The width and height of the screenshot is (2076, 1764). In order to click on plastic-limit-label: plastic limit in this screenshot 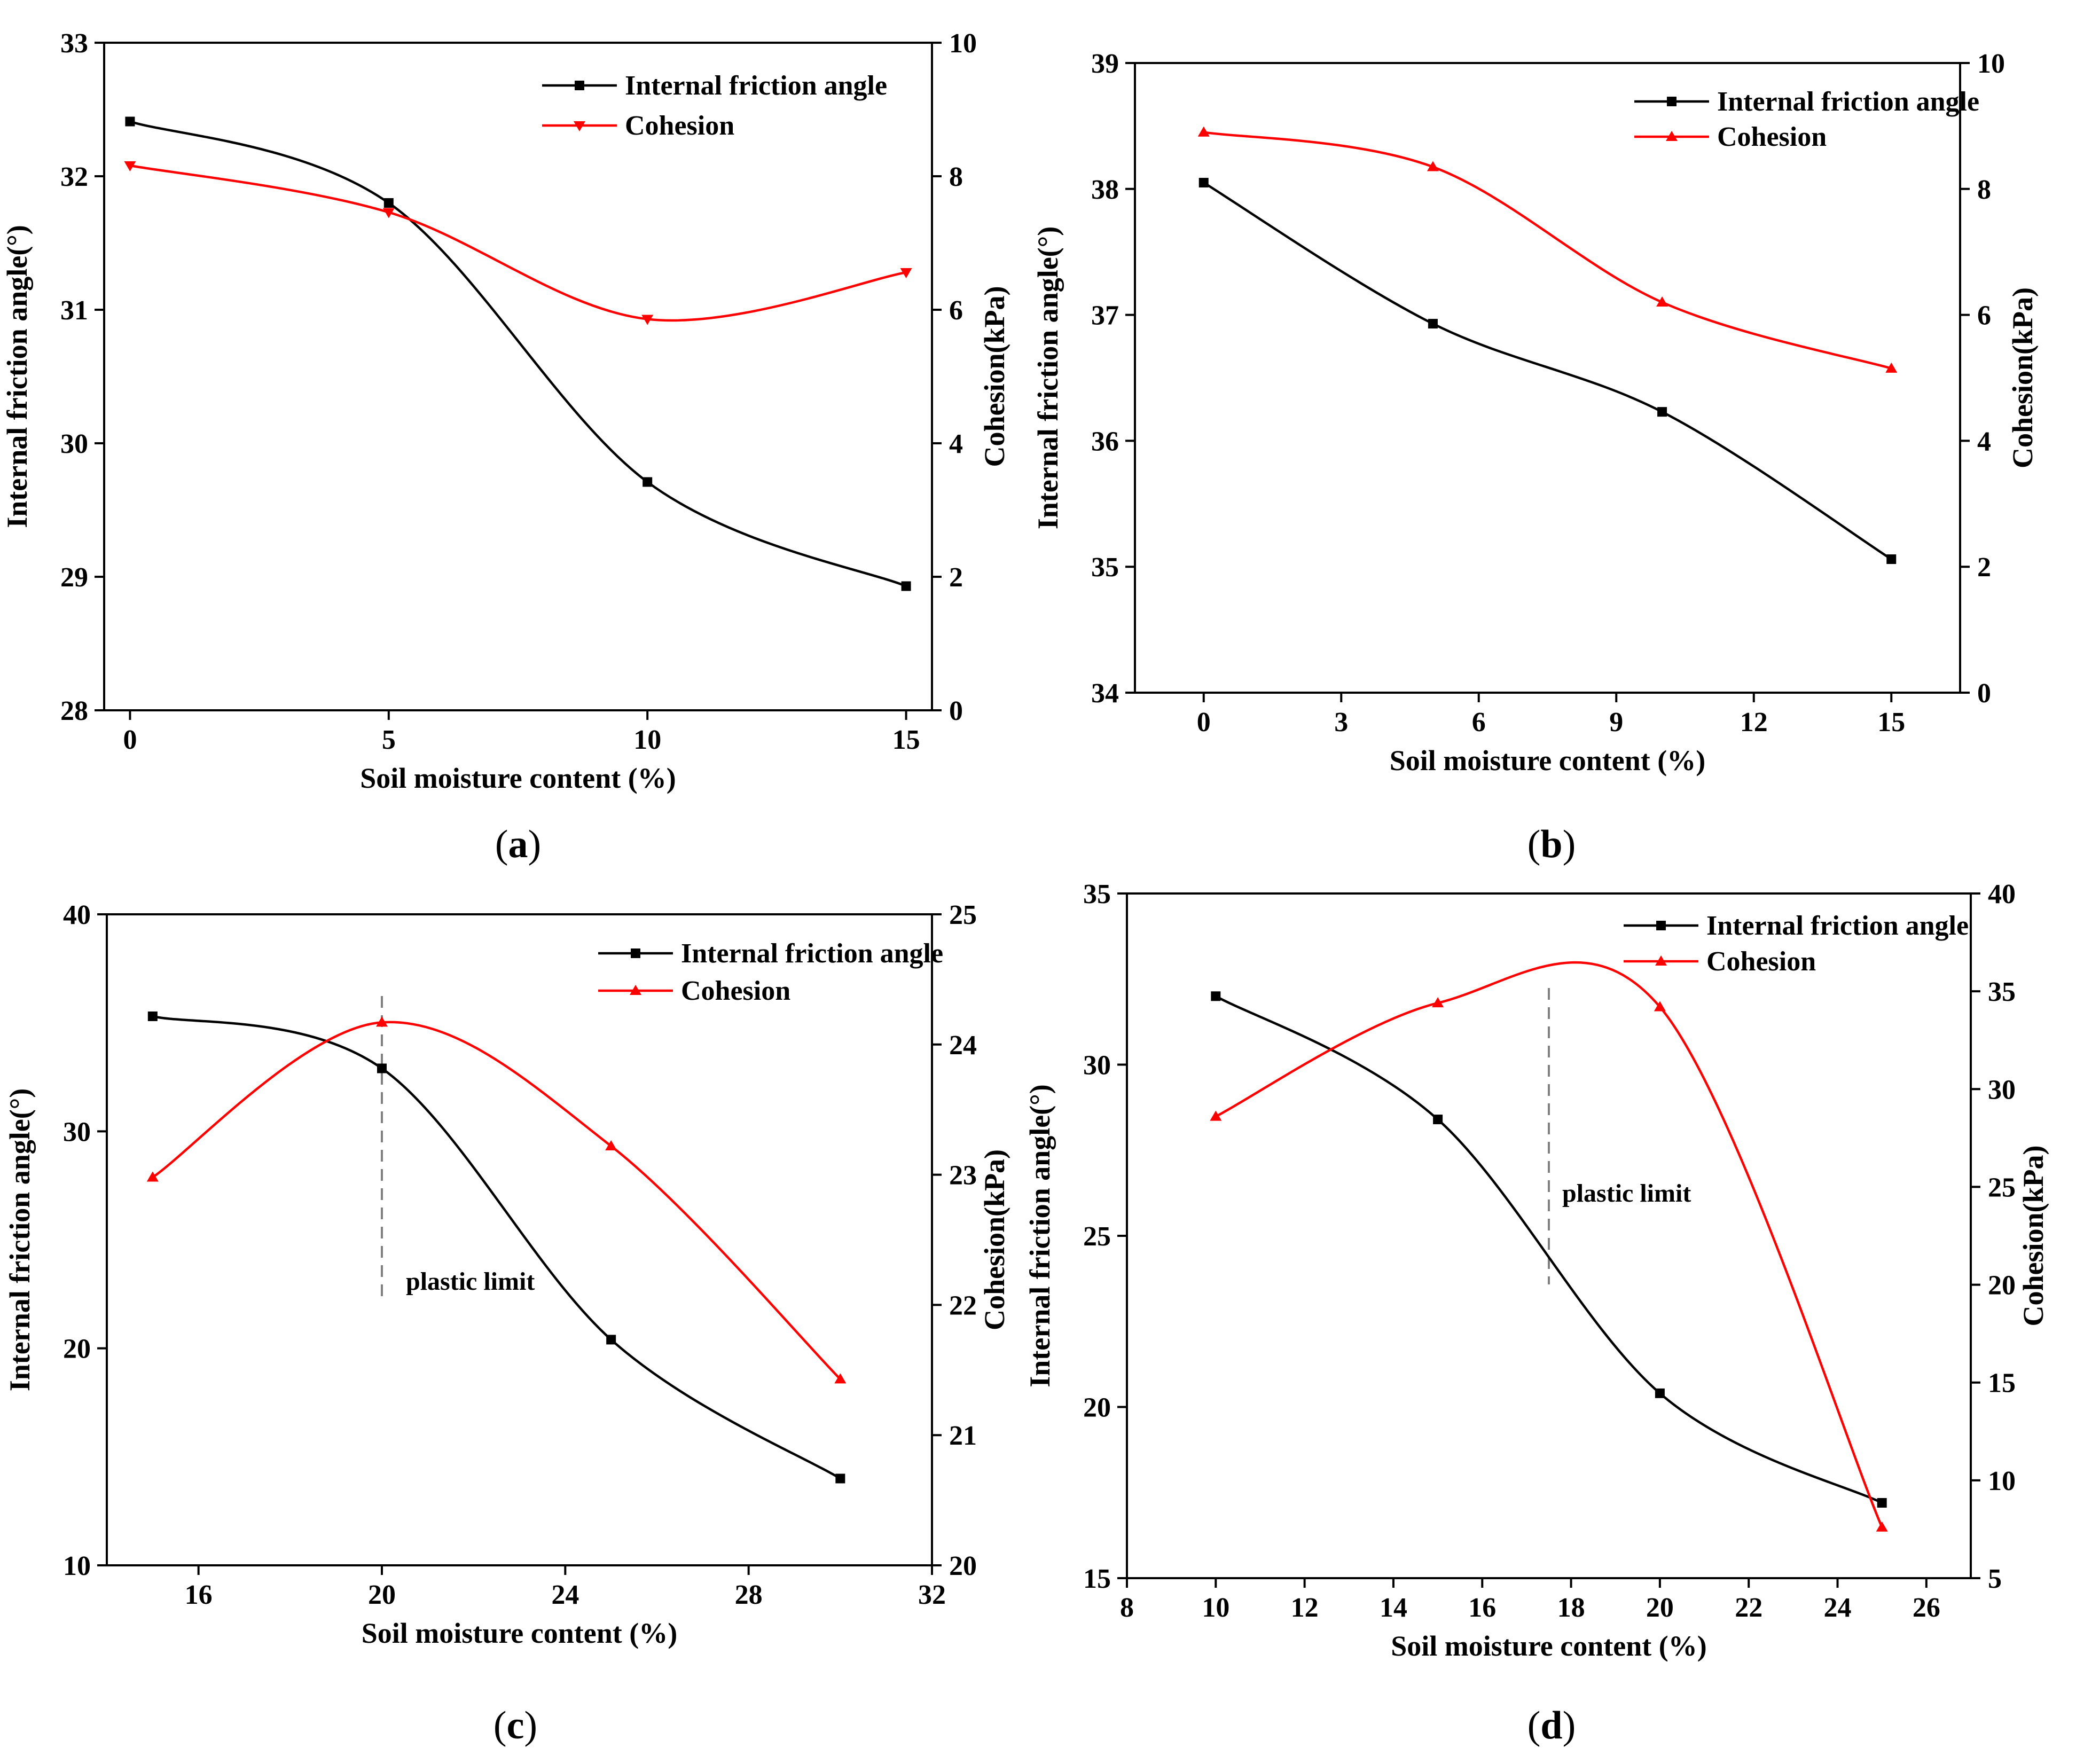, I will do `click(1626, 1193)`.